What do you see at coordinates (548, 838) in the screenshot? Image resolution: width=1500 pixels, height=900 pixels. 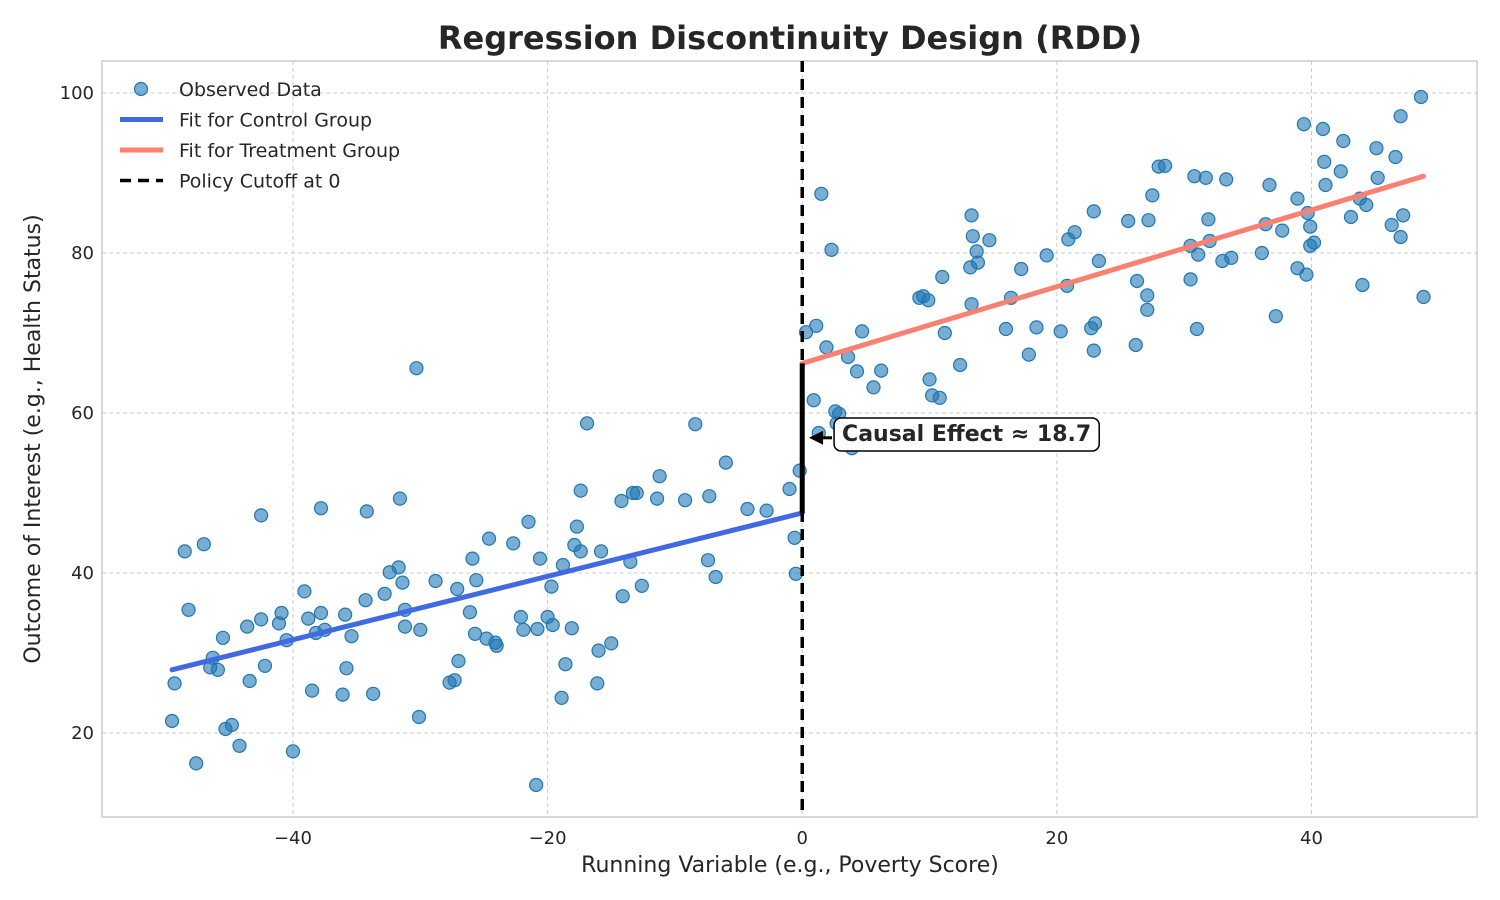 I see `x-tick-label: −20` at bounding box center [548, 838].